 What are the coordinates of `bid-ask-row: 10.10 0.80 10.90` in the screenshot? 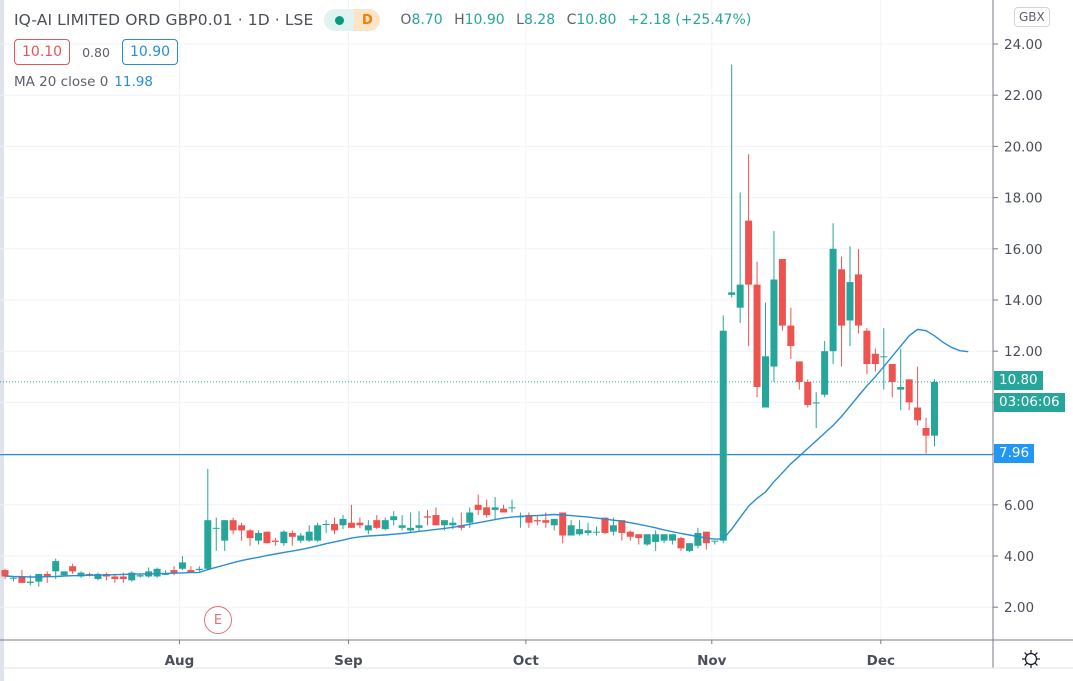 It's located at (386, 52).